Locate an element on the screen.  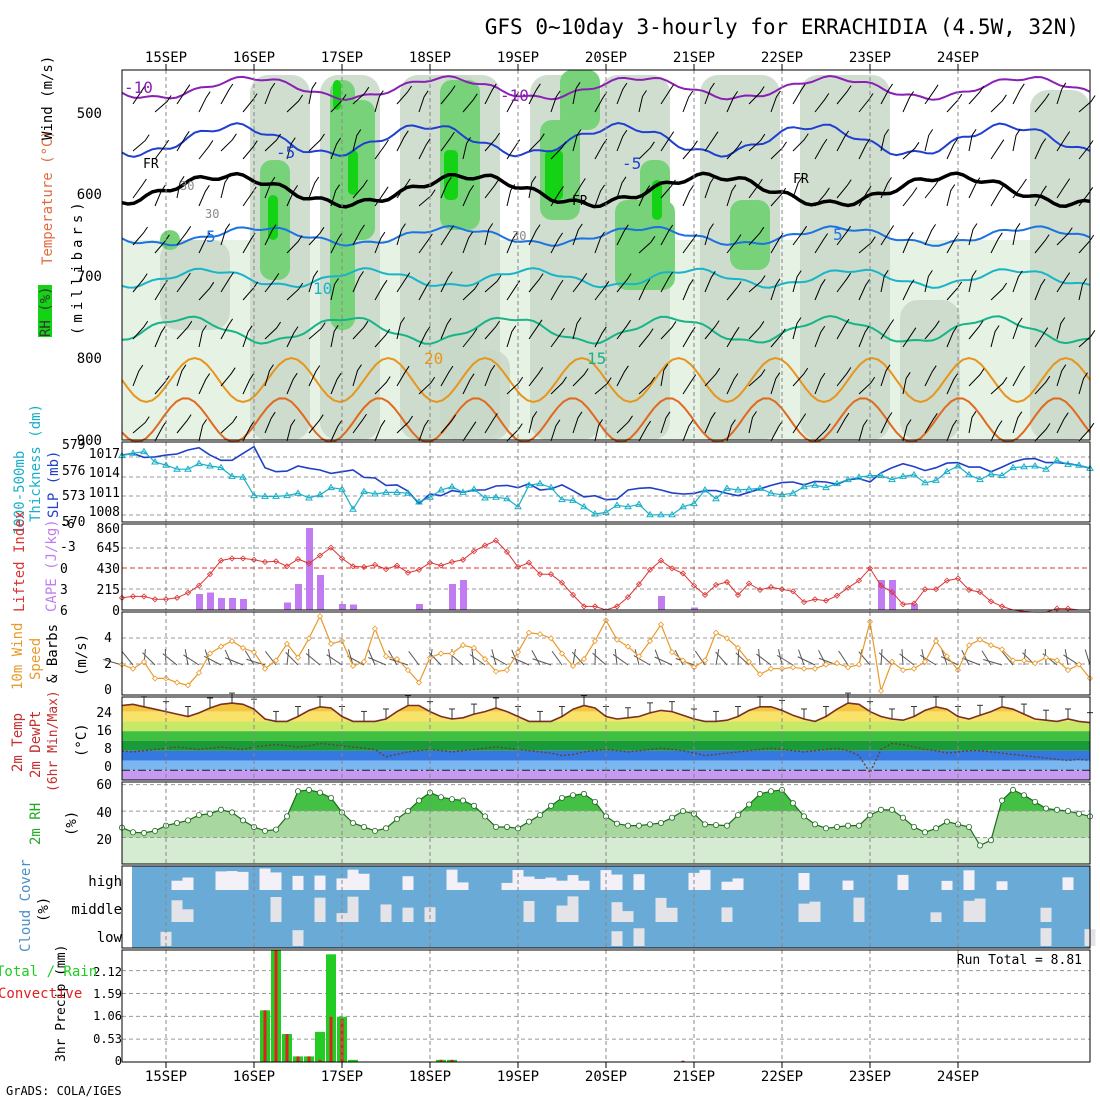
ytick-700: 700 is located at coordinates (89, 277).